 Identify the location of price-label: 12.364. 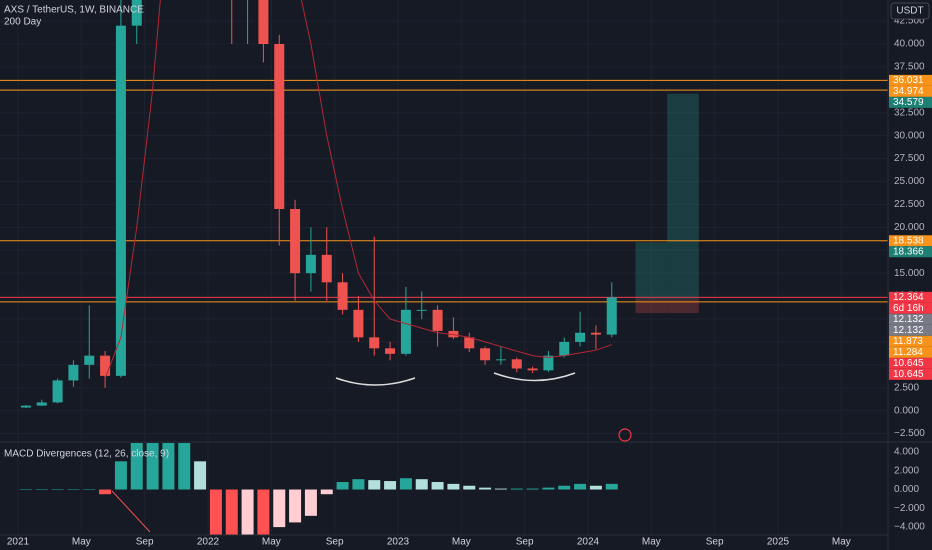
(908, 297).